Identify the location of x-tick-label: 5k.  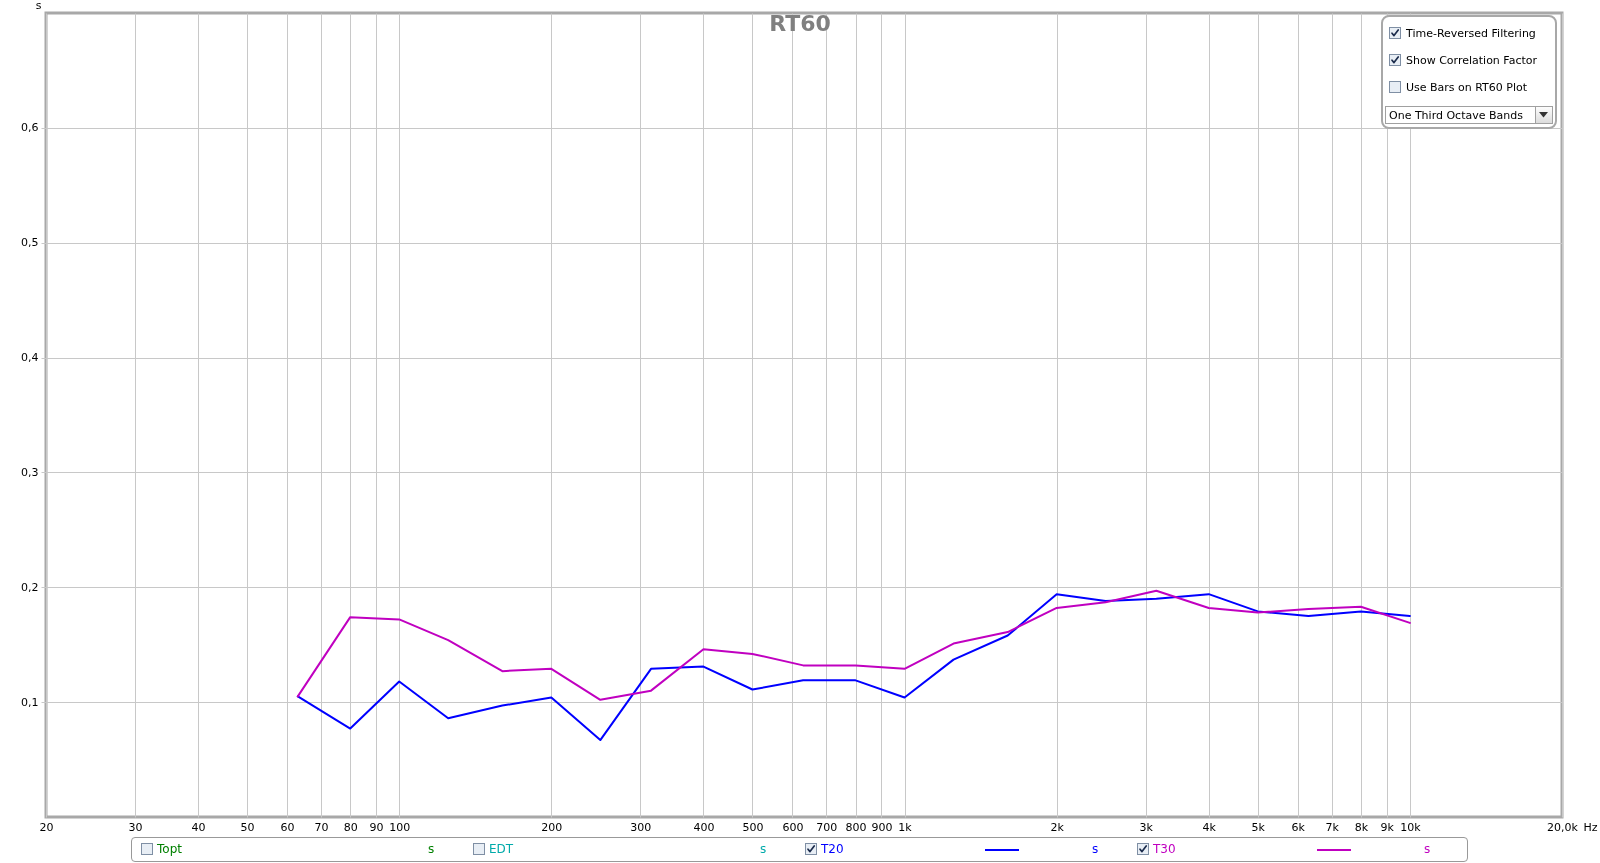
(1258, 827).